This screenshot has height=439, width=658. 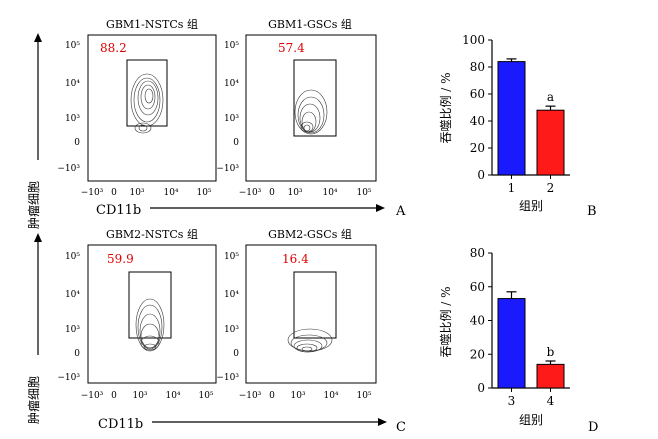 I want to click on gate-percent: 88.2, so click(x=113, y=48).